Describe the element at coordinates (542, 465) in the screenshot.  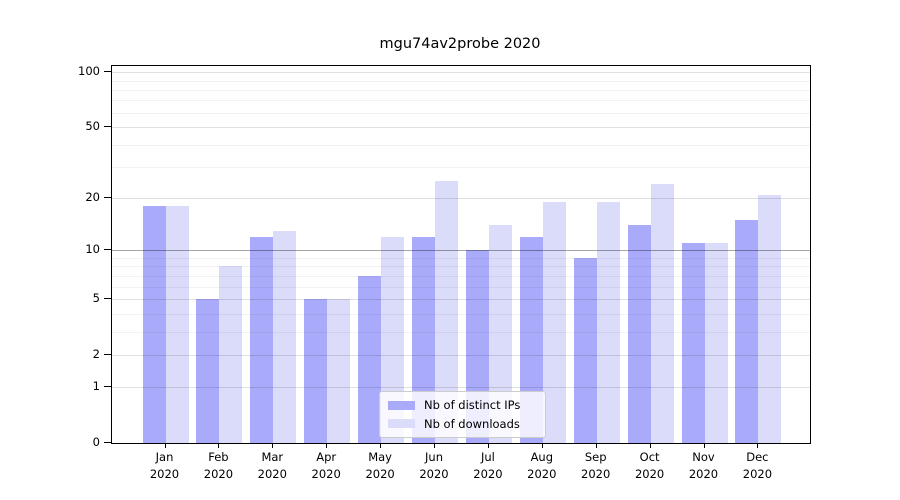
I see `x-tick-label-aug: Aug 2020` at that location.